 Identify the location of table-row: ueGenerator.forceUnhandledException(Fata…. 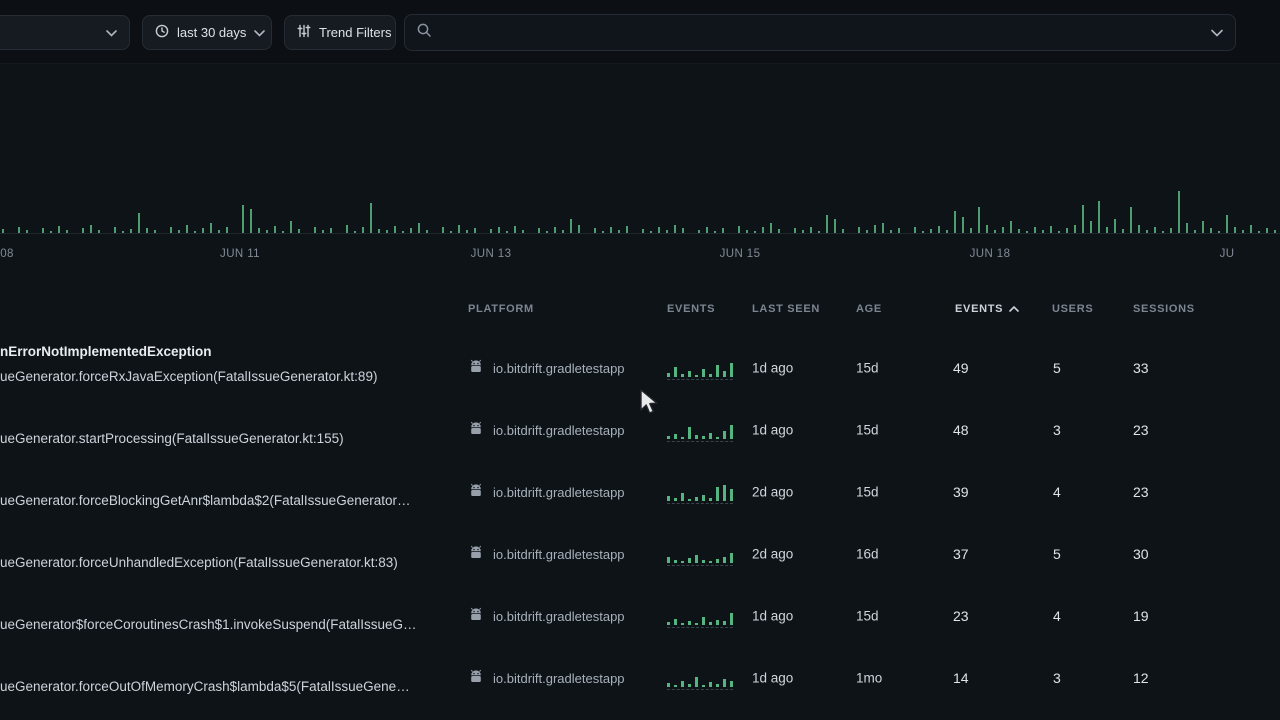
(640, 554).